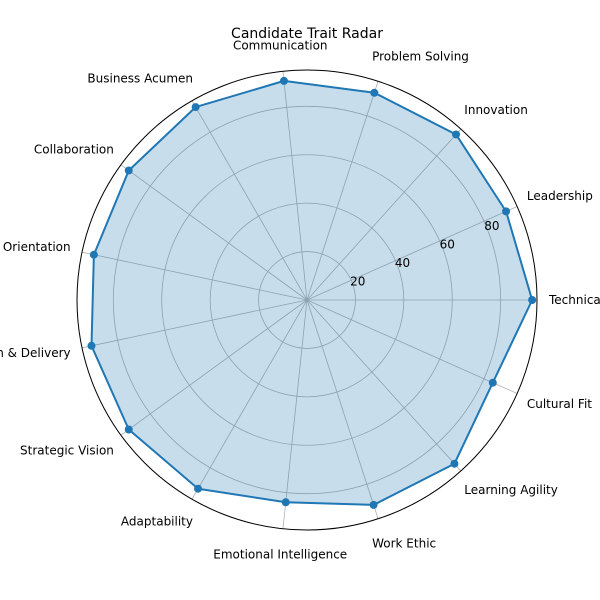 The image size is (600, 600). I want to click on category-label: Strategic Vision, so click(67, 450).